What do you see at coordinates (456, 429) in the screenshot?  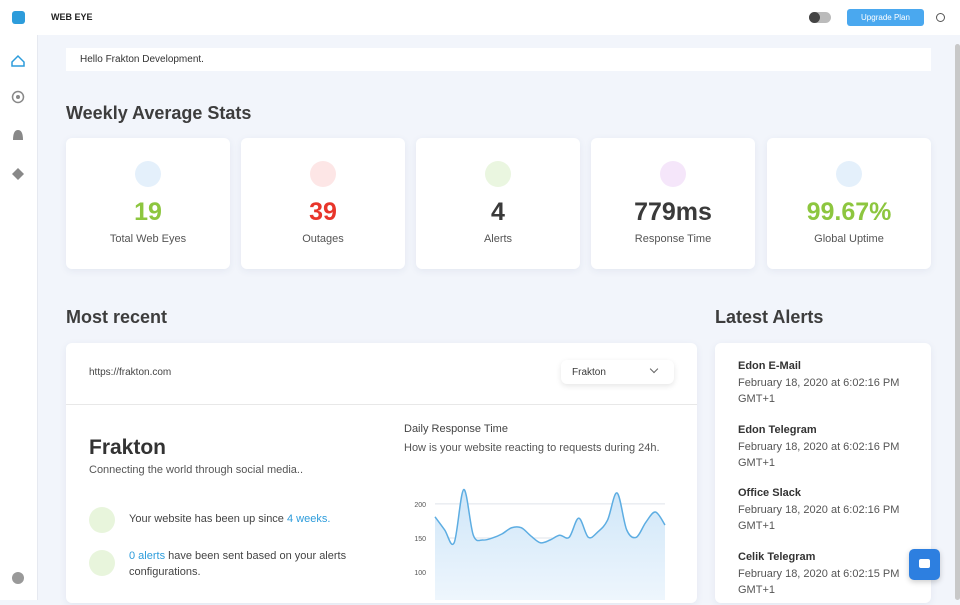 I see `chart-title: Daily Response Time` at bounding box center [456, 429].